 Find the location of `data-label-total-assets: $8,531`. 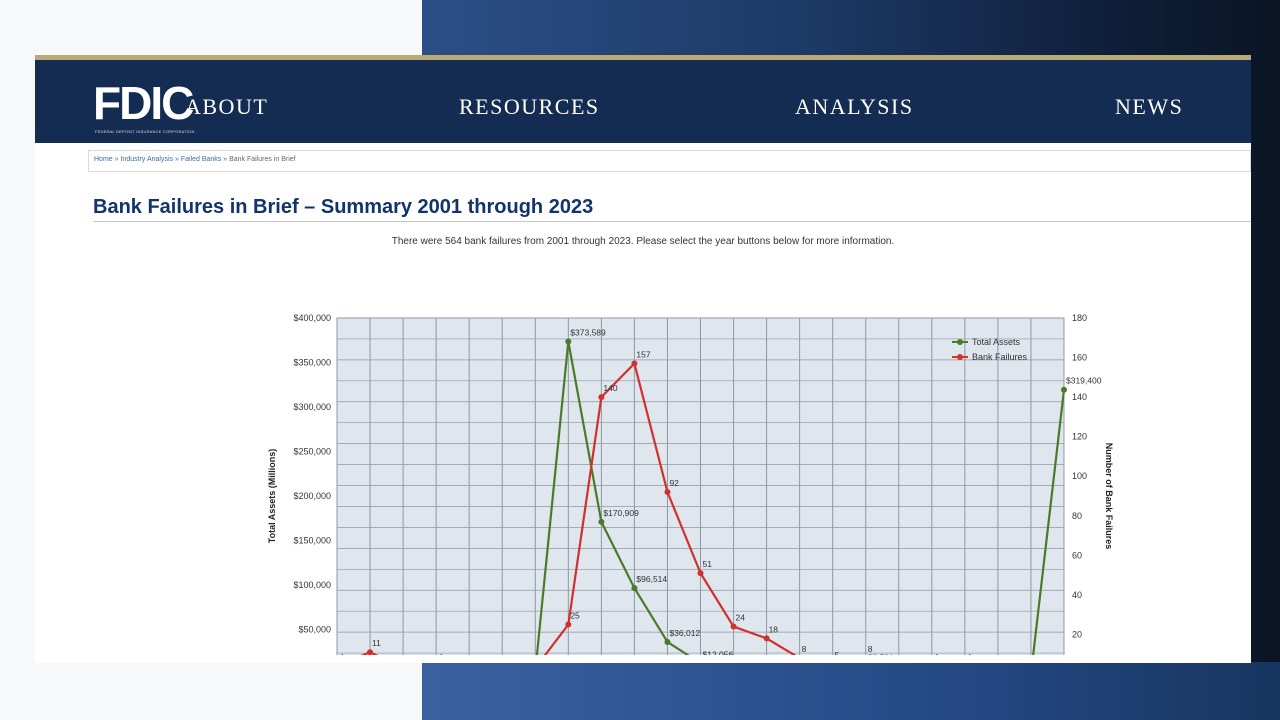

data-label-total-assets: $8,531 is located at coordinates (881, 653).